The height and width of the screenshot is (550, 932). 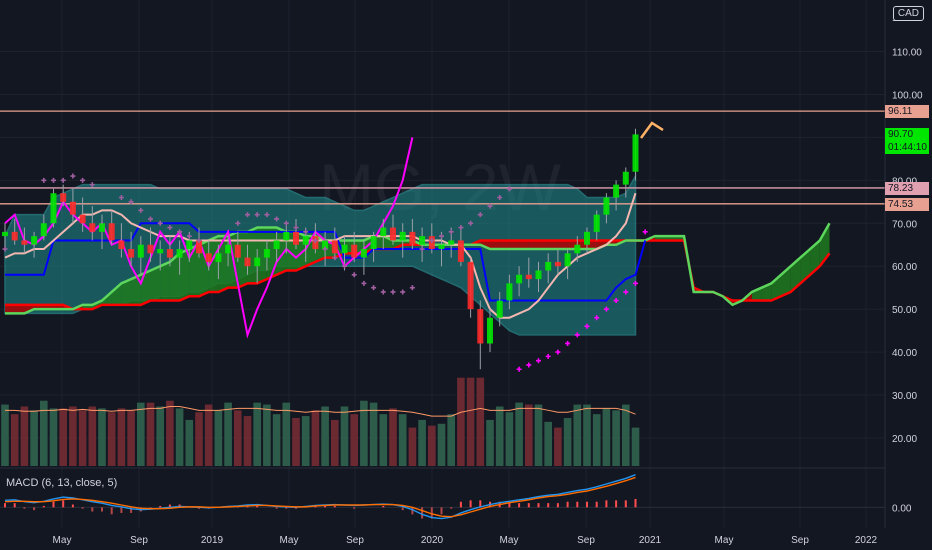 What do you see at coordinates (651, 130) in the screenshot?
I see `arrow-annotation-icon` at bounding box center [651, 130].